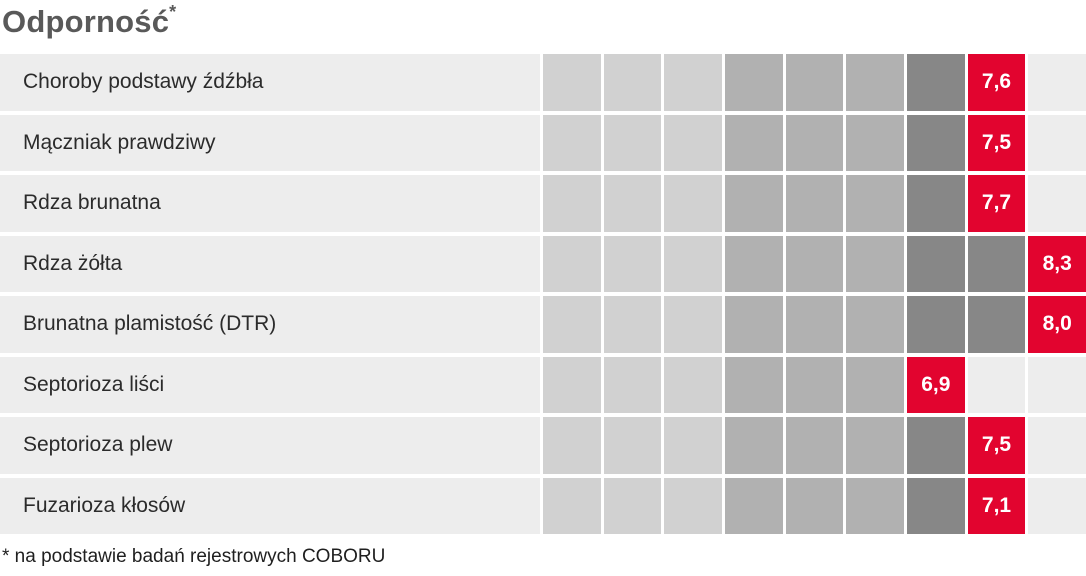  Describe the element at coordinates (996, 82) in the screenshot. I see `value-box: 7,6` at that location.